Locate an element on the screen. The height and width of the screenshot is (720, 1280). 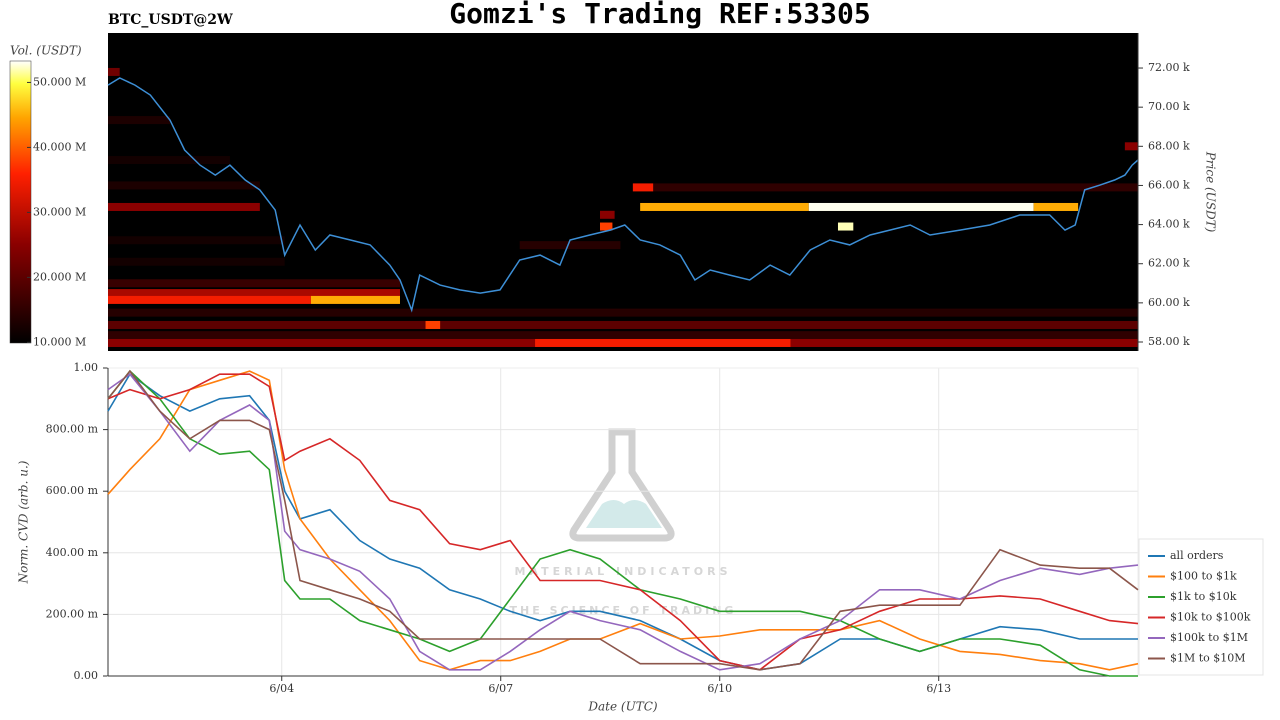
y-tick-label: 400.00 m is located at coordinates (72, 552).